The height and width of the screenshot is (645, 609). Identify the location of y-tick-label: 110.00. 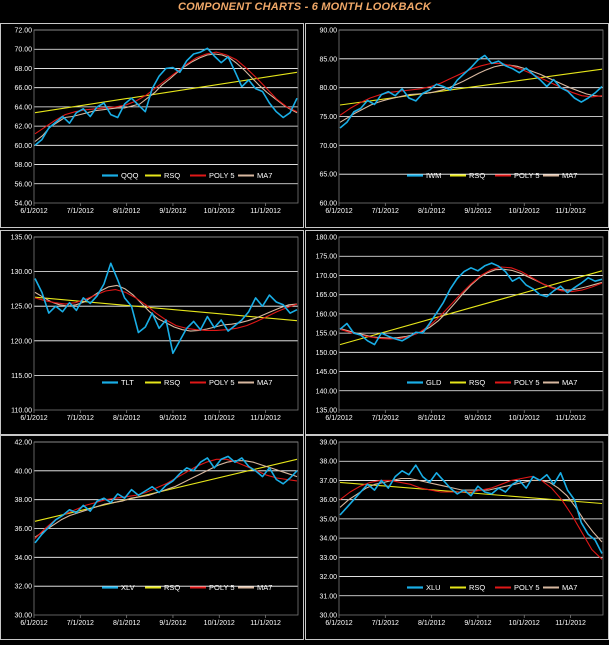
(21, 411).